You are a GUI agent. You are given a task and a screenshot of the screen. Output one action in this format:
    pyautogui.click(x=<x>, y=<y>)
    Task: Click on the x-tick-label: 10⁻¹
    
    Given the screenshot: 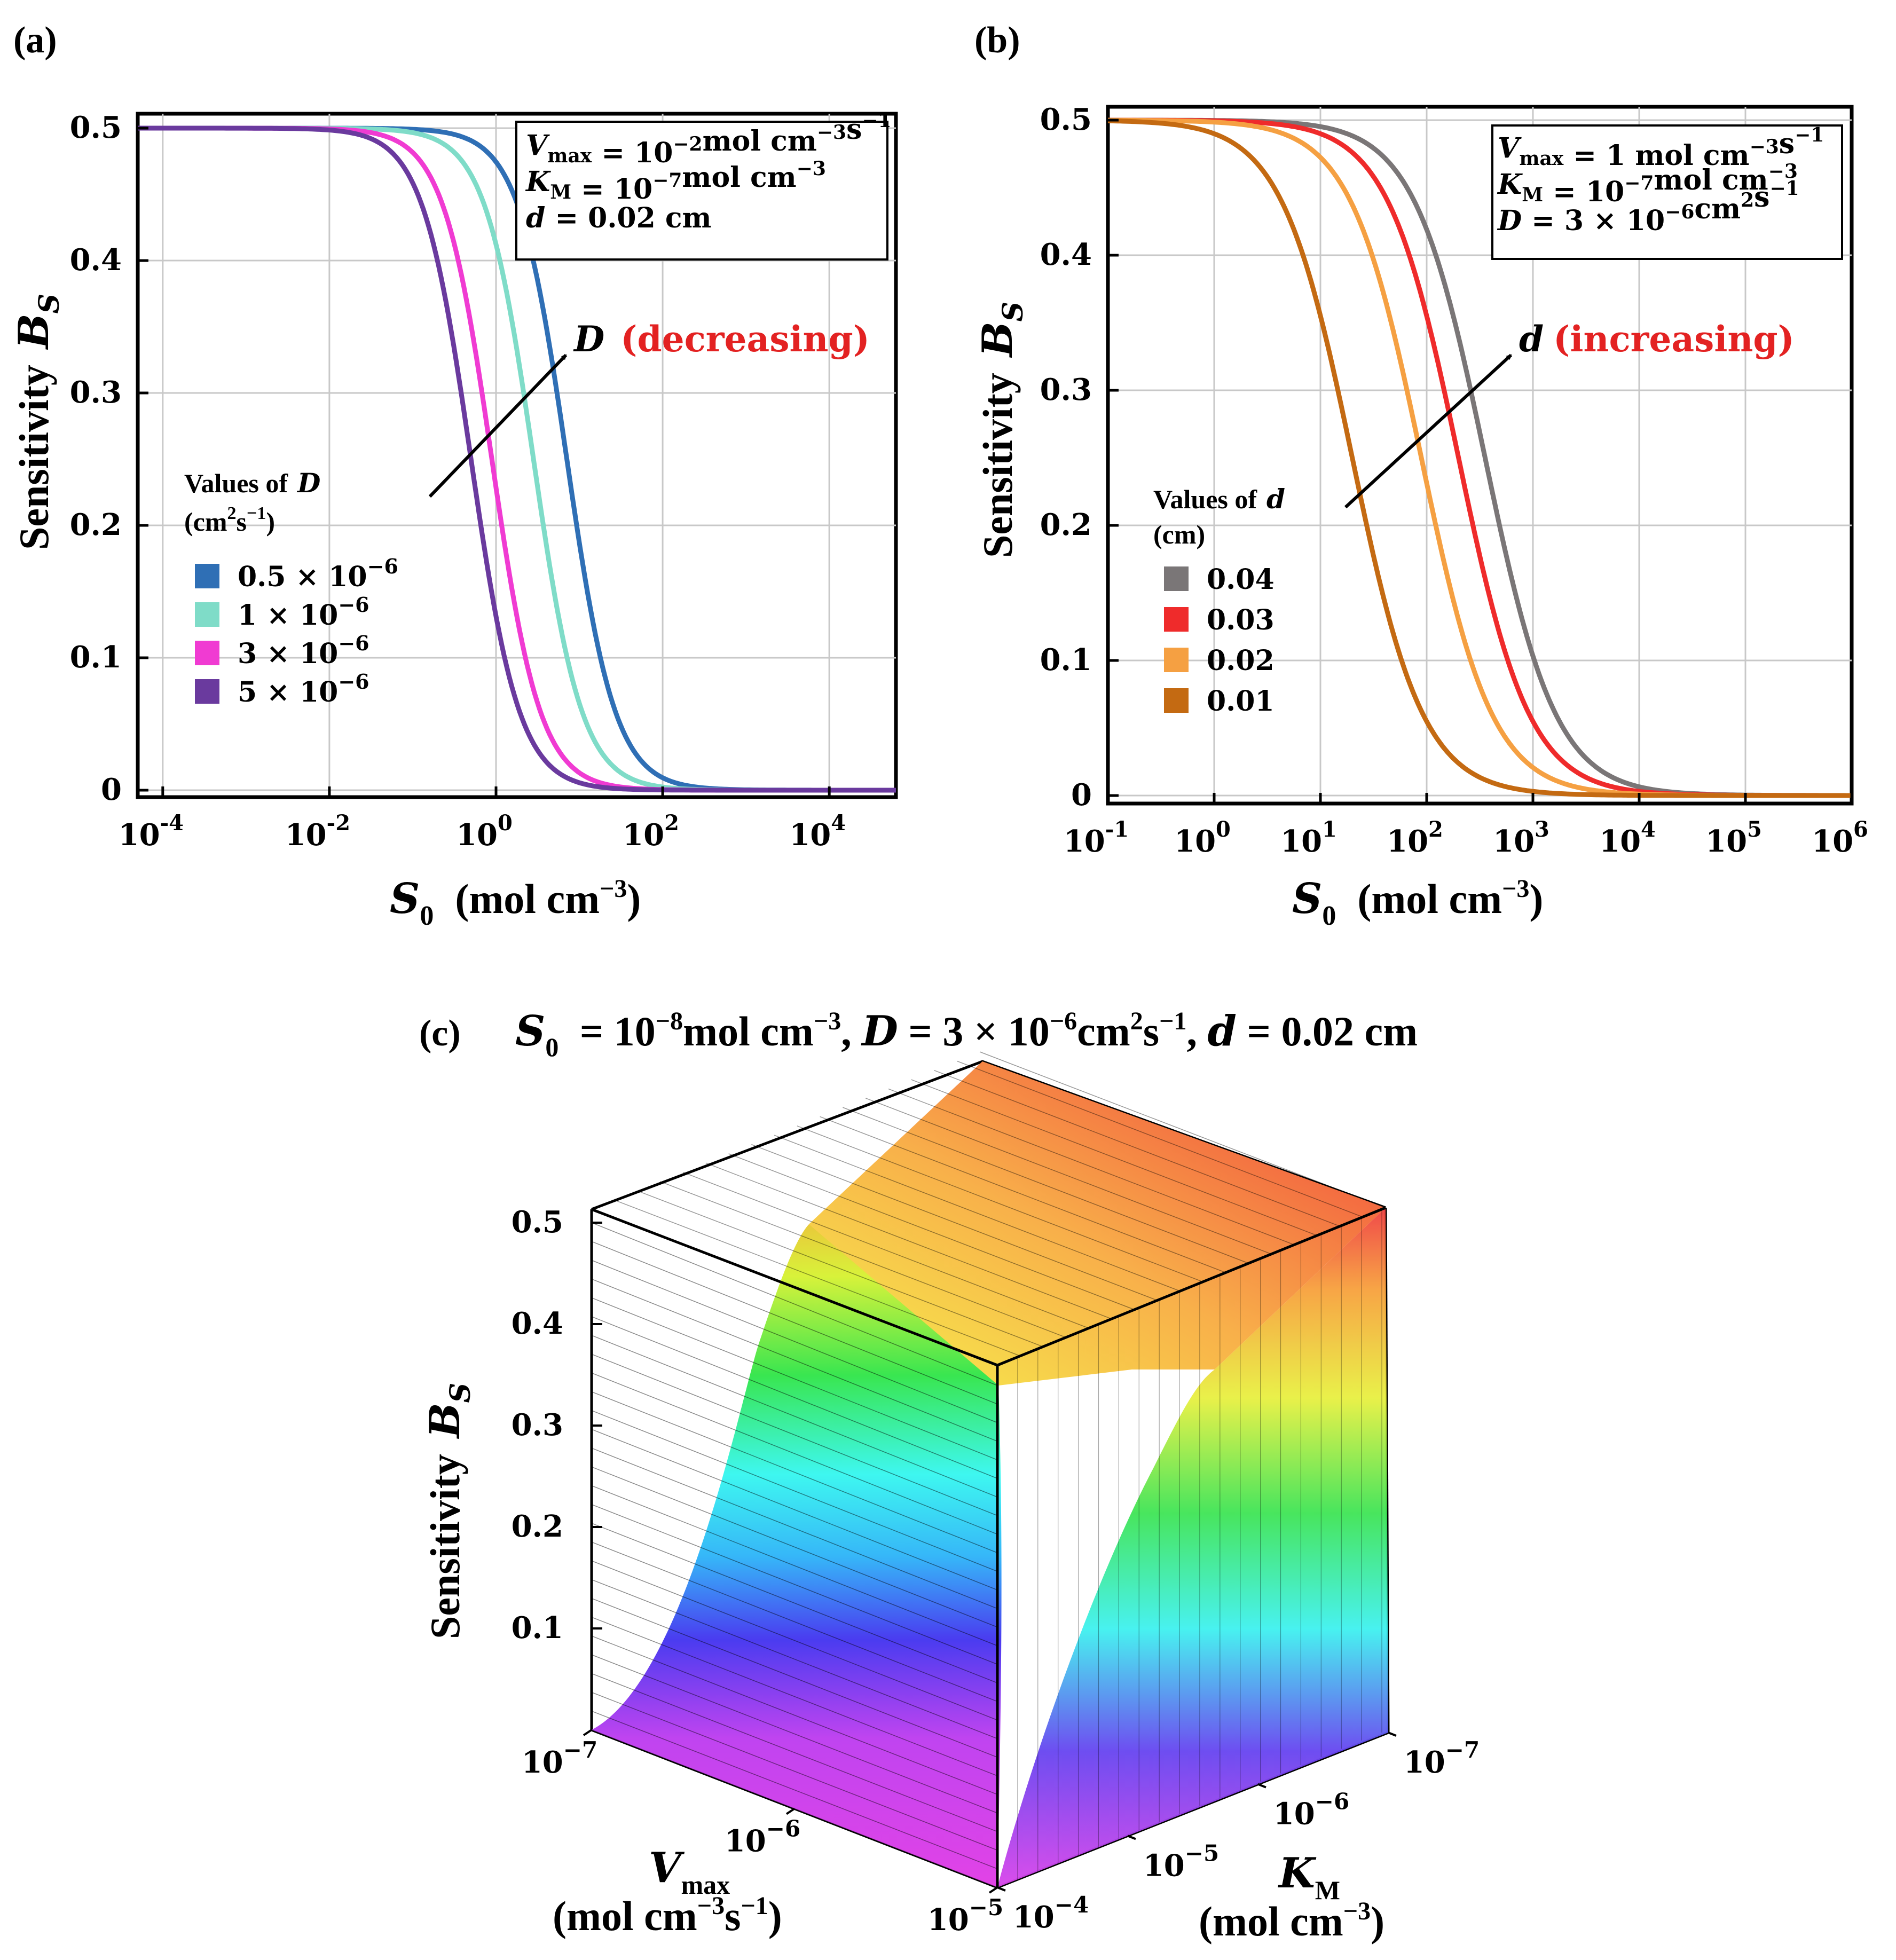 What is the action you would take?
    pyautogui.click(x=1097, y=838)
    